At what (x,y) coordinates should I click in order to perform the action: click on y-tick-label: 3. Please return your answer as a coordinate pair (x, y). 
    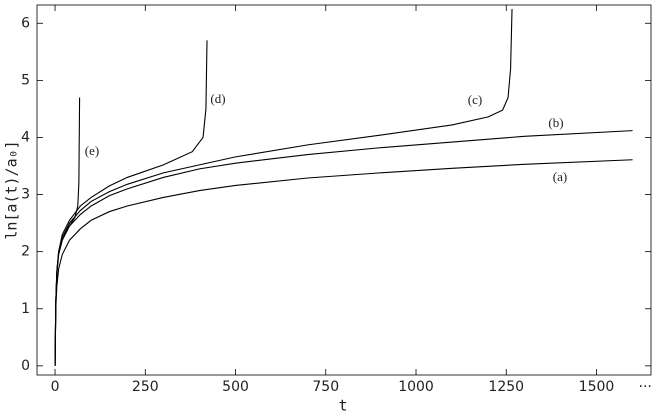
    Looking at the image, I should click on (25, 195).